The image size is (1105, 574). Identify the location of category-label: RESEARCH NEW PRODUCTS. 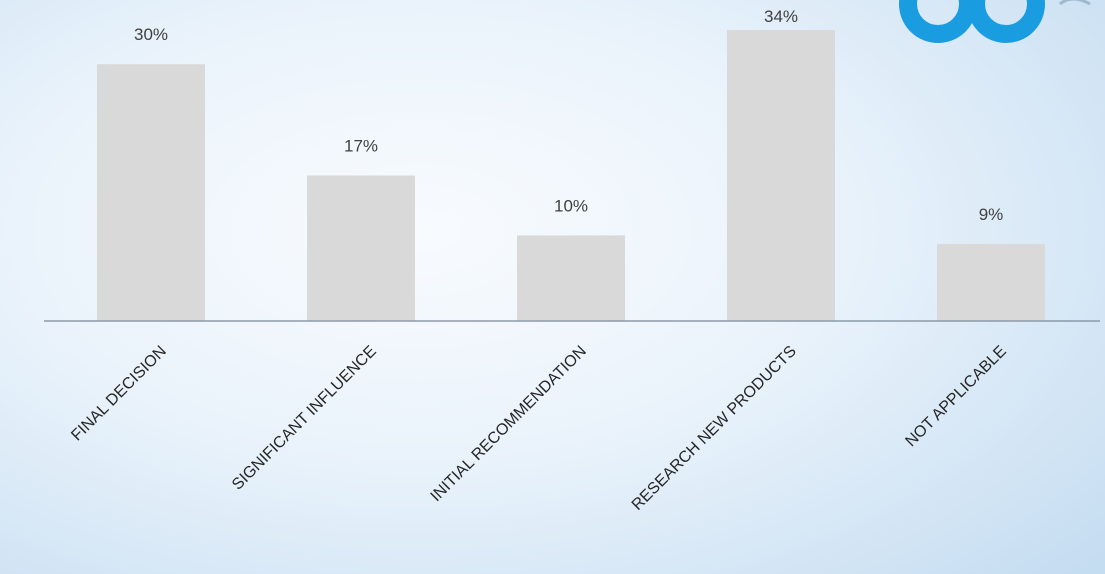
(714, 428).